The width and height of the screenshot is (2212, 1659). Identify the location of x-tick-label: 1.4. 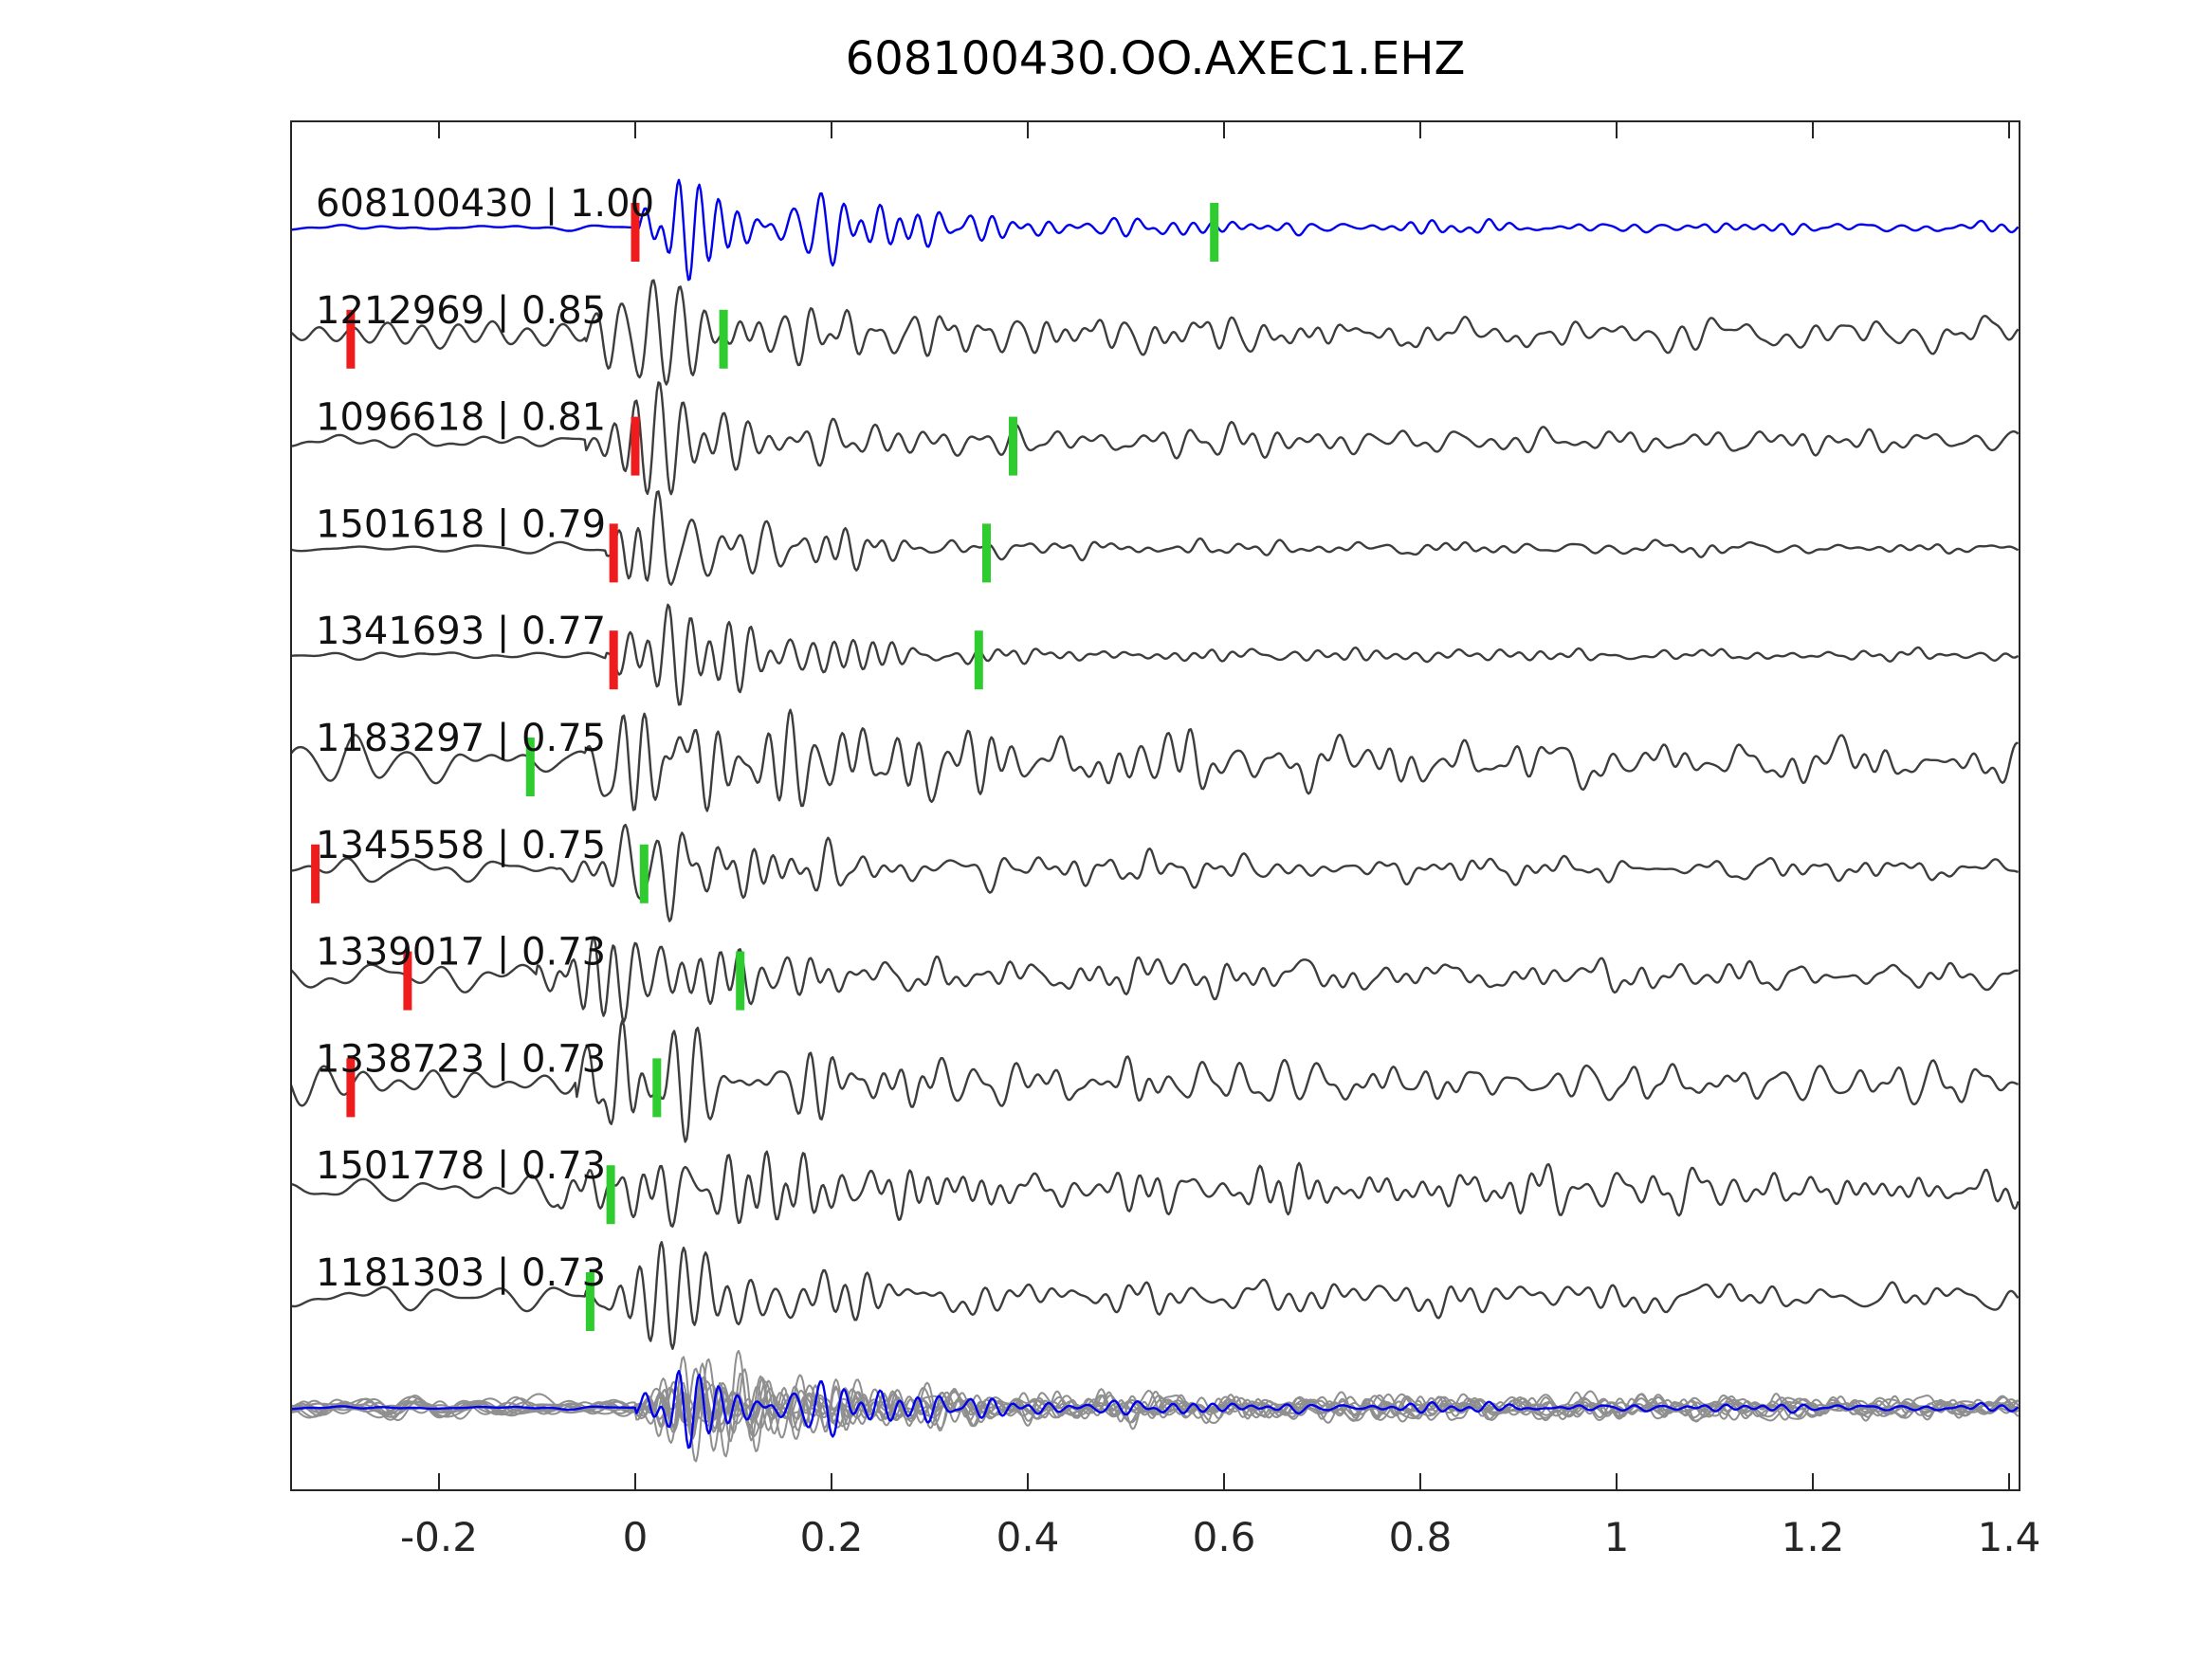
(2009, 1537).